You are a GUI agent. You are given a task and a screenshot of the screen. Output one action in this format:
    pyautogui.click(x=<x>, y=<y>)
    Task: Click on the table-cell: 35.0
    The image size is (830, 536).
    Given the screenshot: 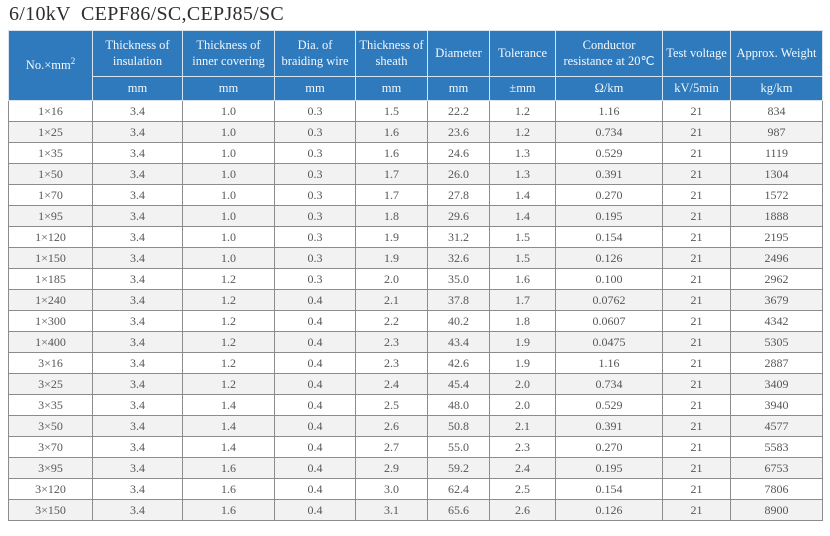 What is the action you would take?
    pyautogui.click(x=458, y=279)
    